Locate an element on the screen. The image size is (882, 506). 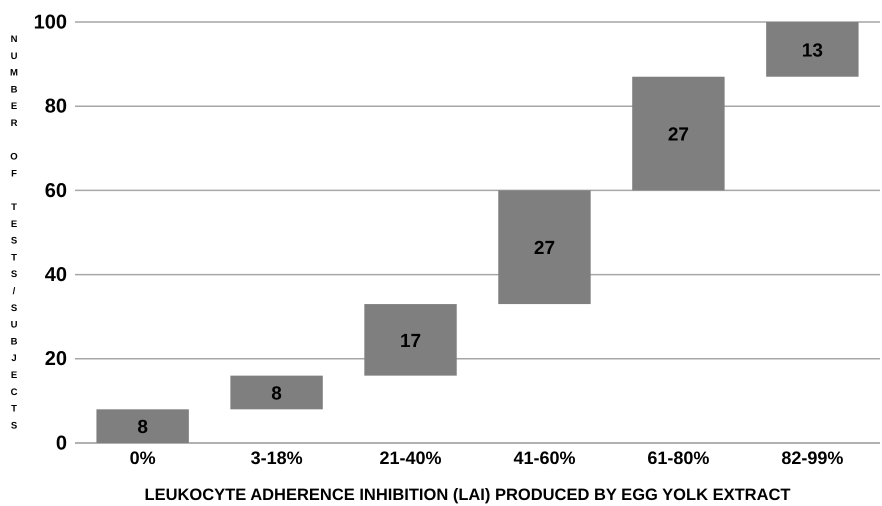
data-label: 17 is located at coordinates (411, 341).